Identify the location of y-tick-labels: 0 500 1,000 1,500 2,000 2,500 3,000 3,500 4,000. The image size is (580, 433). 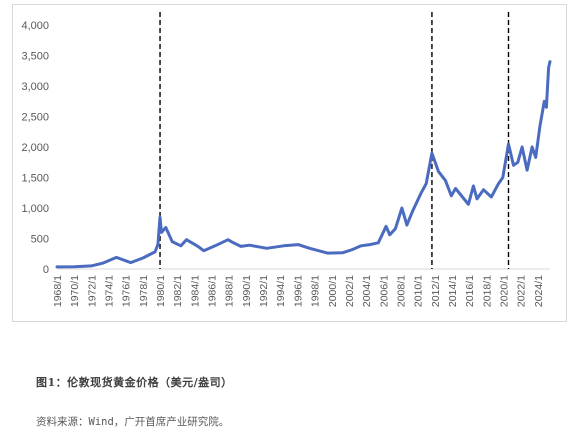
(35, 148).